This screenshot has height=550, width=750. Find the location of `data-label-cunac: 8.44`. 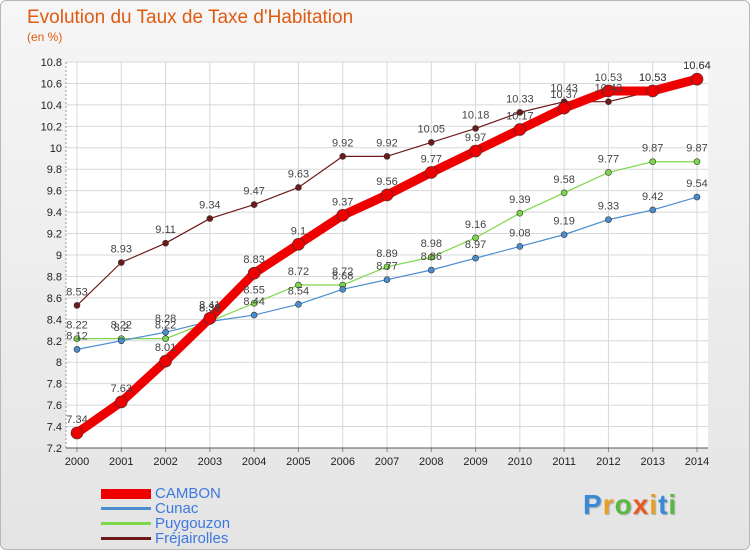

data-label-cunac: 8.44 is located at coordinates (253, 302).